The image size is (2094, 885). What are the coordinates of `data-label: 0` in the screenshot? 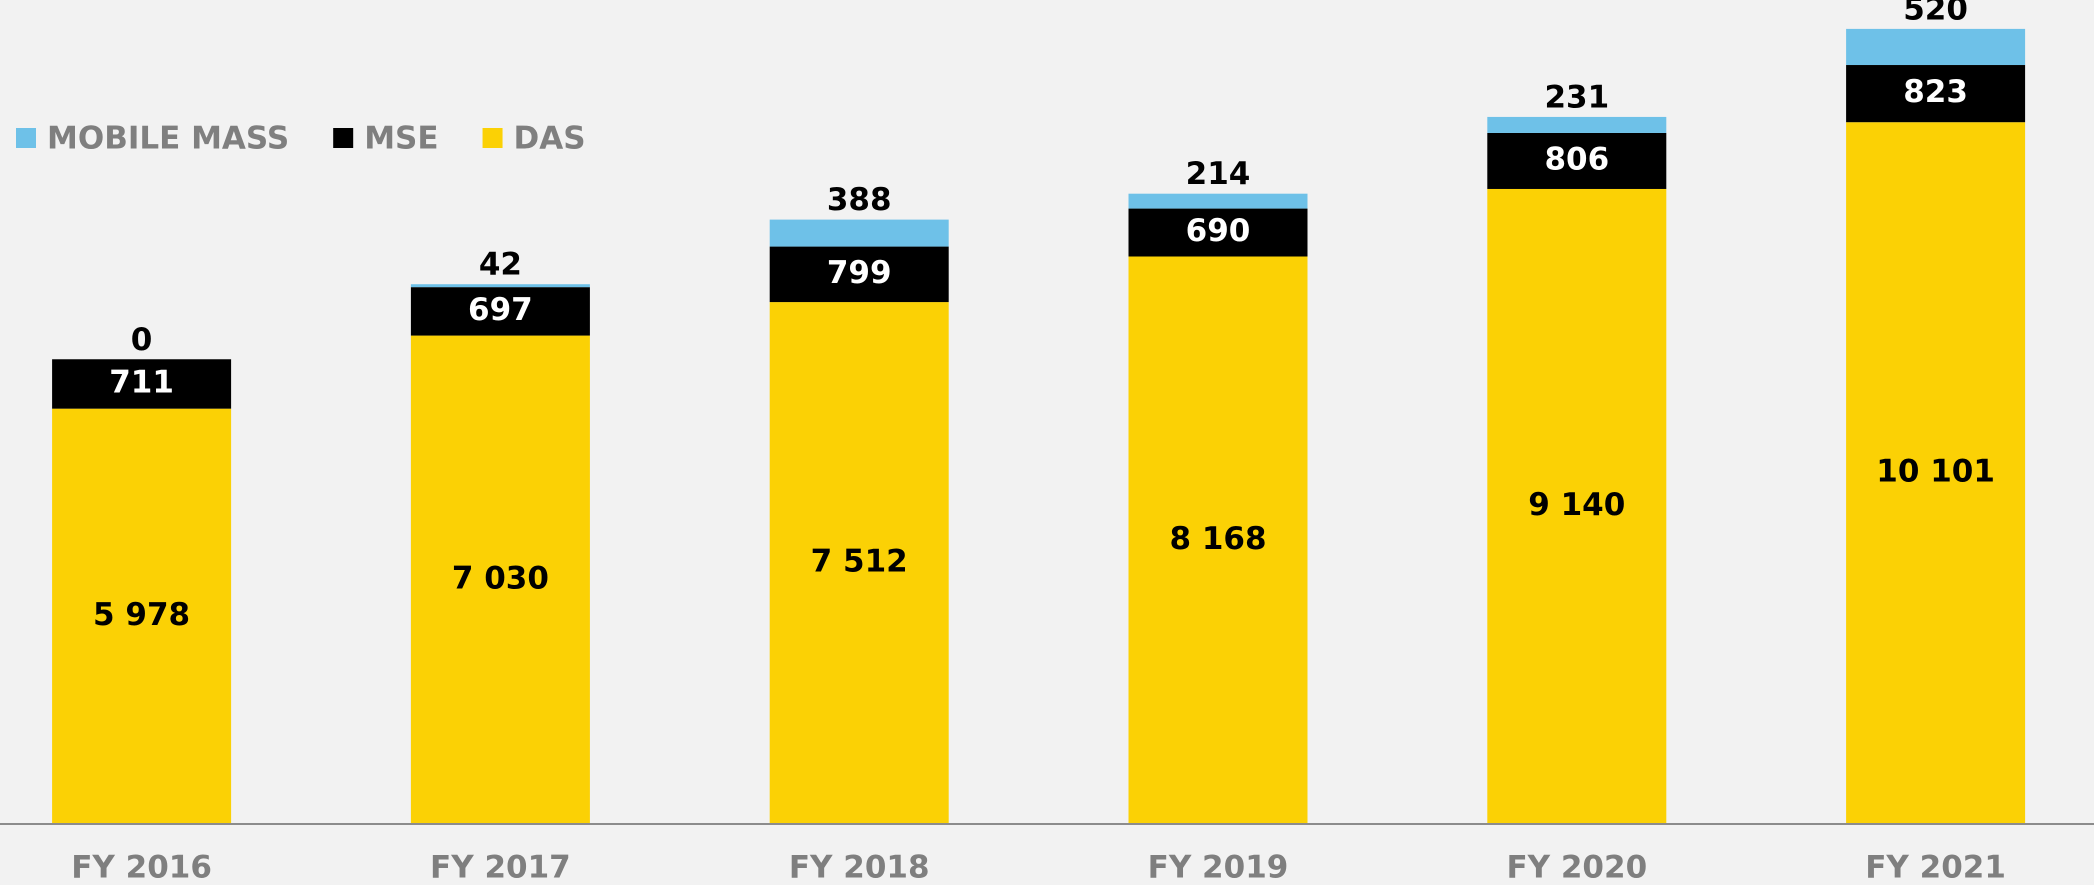 It's located at (142, 340).